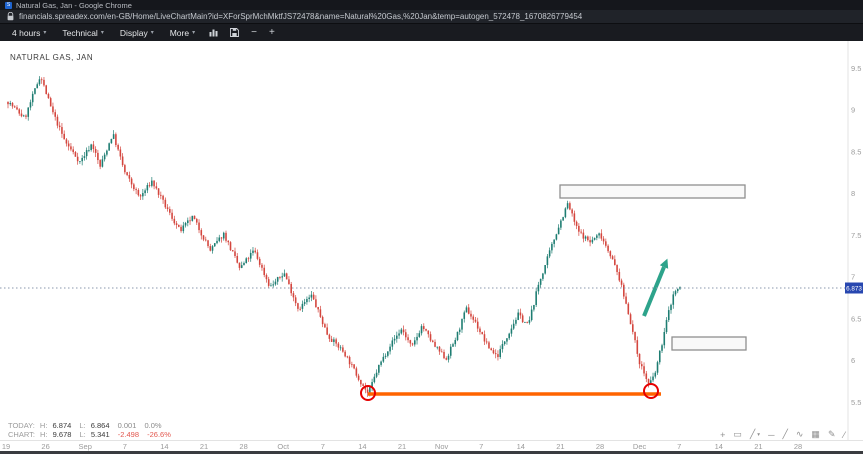 This screenshot has width=863, height=454. Describe the element at coordinates (153, 425) in the screenshot. I see `legend-today-change-pct: 0.0%` at that location.